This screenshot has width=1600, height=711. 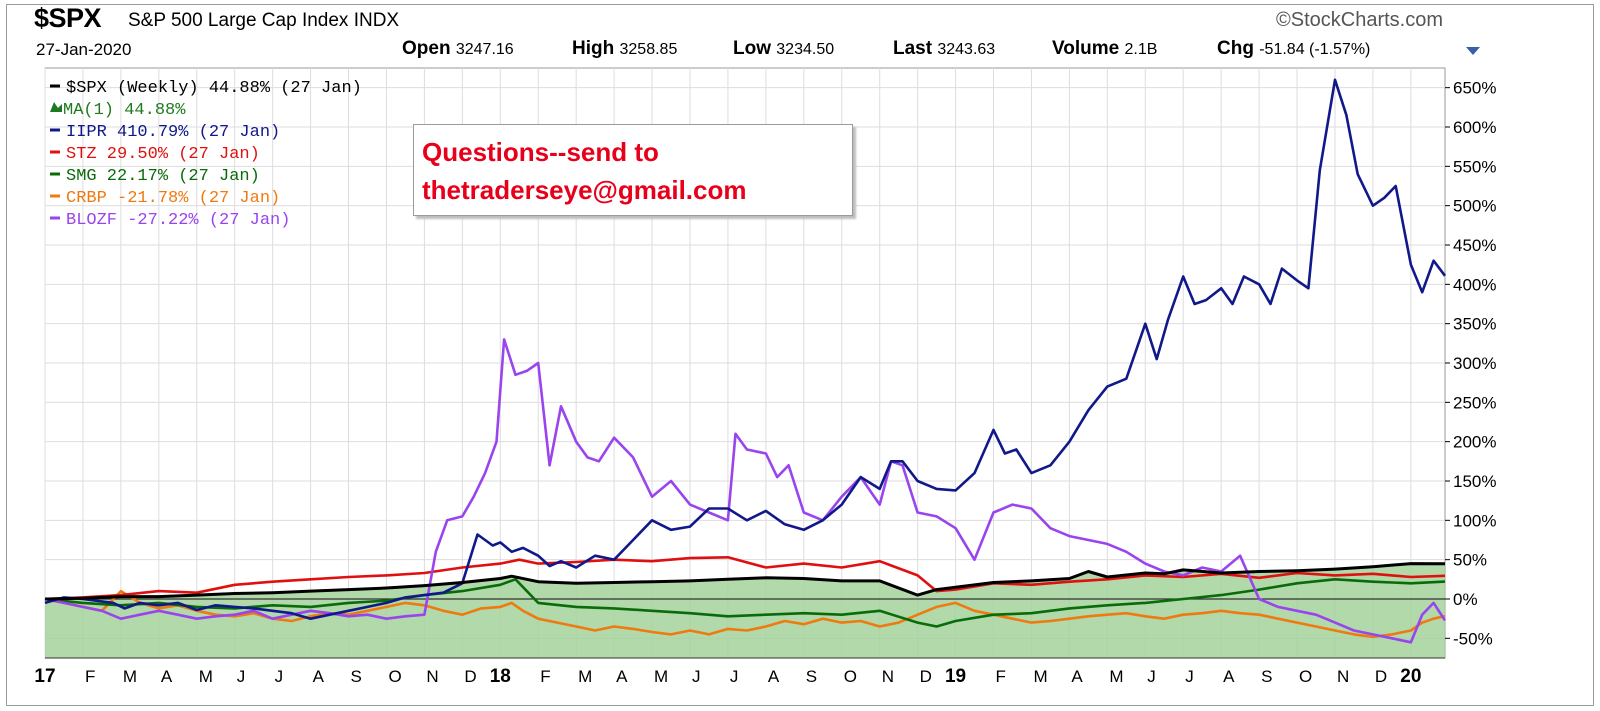 I want to click on stockcharts-watermark: ©StockCharts.com, so click(x=1360, y=20).